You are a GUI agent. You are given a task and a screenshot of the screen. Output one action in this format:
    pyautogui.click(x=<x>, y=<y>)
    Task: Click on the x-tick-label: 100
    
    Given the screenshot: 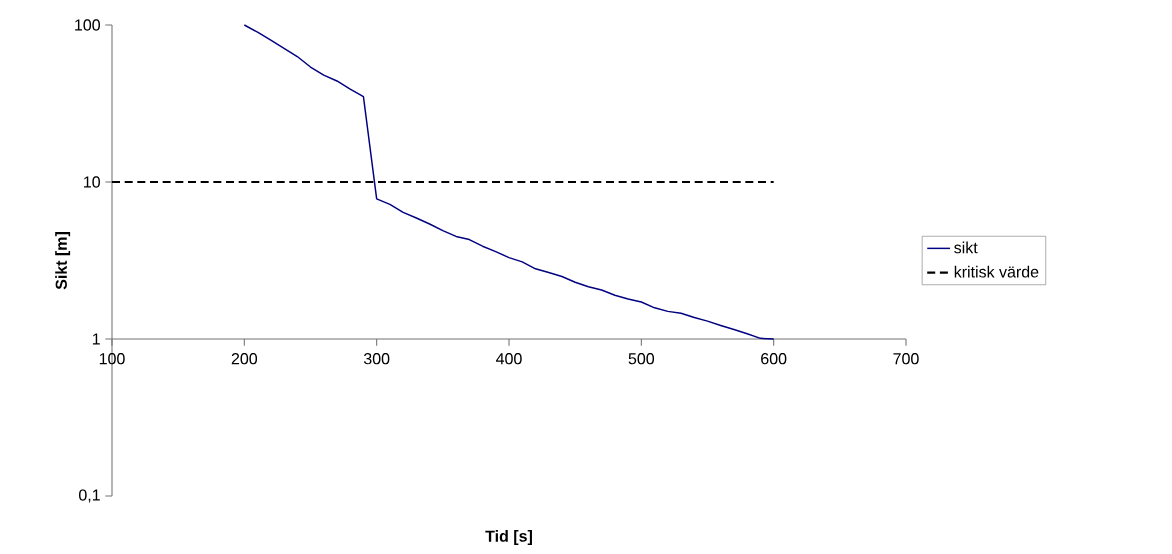 What is the action you would take?
    pyautogui.click(x=112, y=359)
    